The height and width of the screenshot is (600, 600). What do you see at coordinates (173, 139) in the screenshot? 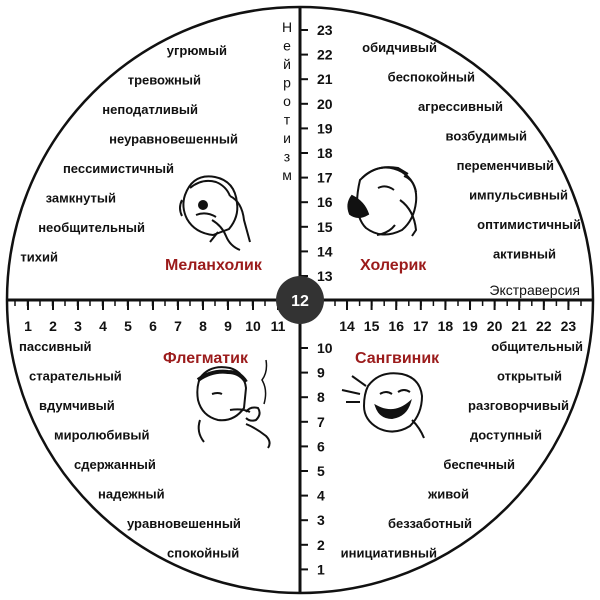
I see `trait-word: неуравновешенный` at bounding box center [173, 139].